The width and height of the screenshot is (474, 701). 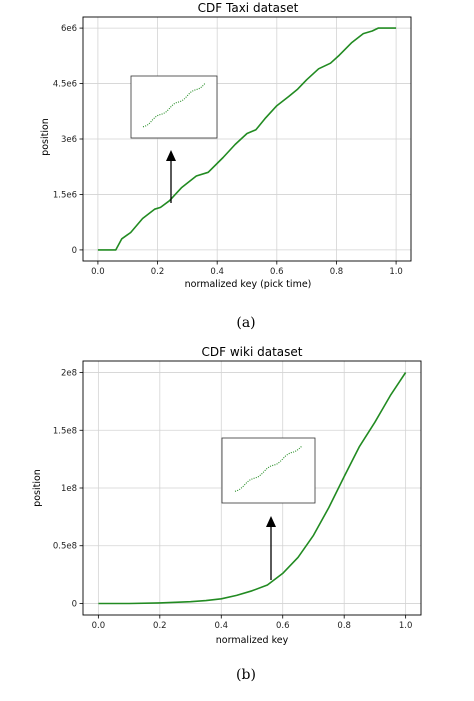 What do you see at coordinates (69, 29) in the screenshot?
I see `chart-a-ytick-label: 6e6` at bounding box center [69, 29].